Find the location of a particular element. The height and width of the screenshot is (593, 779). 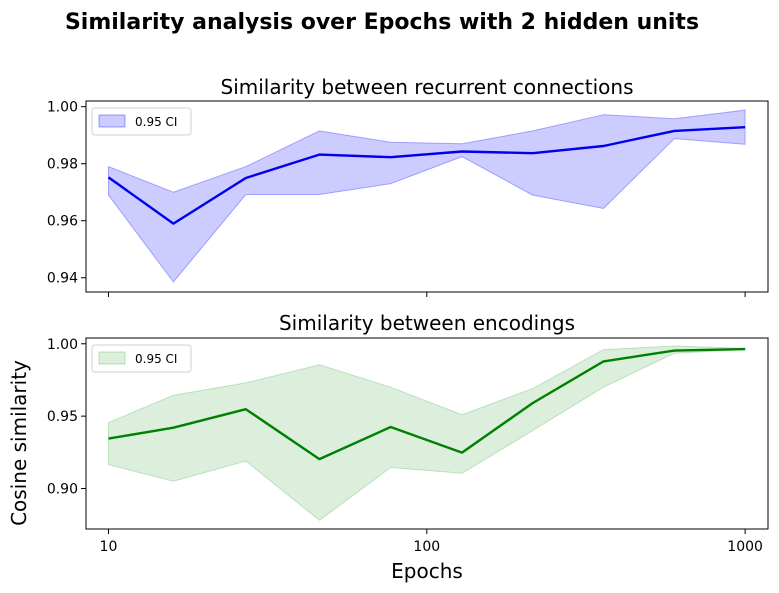

y-tick-label: 0.96 is located at coordinates (62, 222).